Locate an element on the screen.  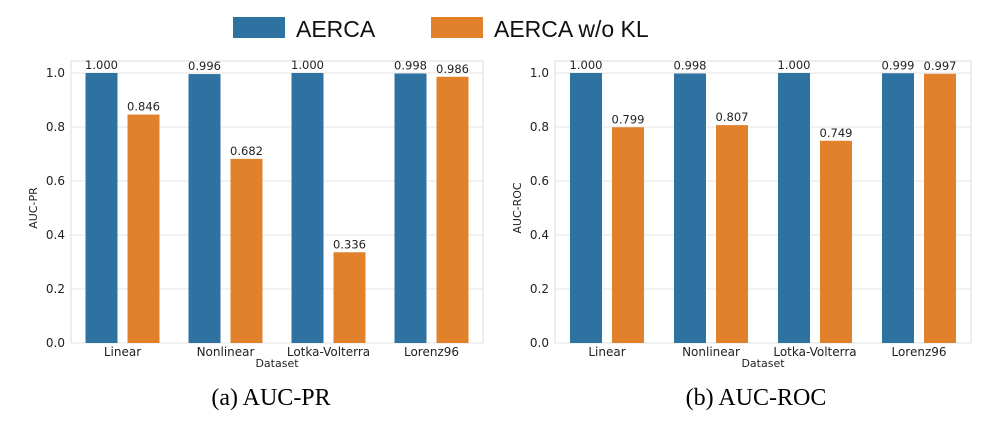
legend-label-aerca-wo-kl: AERCA w/o KL is located at coordinates (571, 29).